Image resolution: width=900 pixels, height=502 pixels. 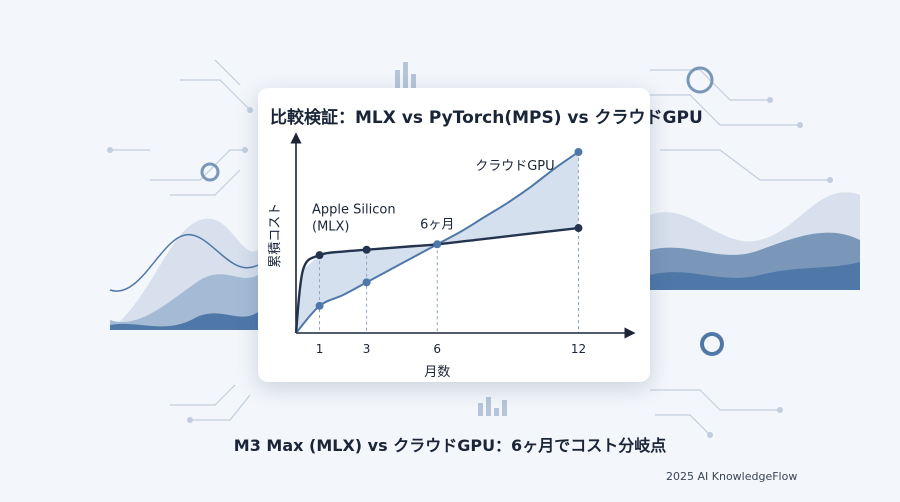 What do you see at coordinates (486, 118) in the screenshot?
I see `chart-title: 比較検証：MLX vs PyTorch(MPS) vs クラウドGPU` at bounding box center [486, 118].